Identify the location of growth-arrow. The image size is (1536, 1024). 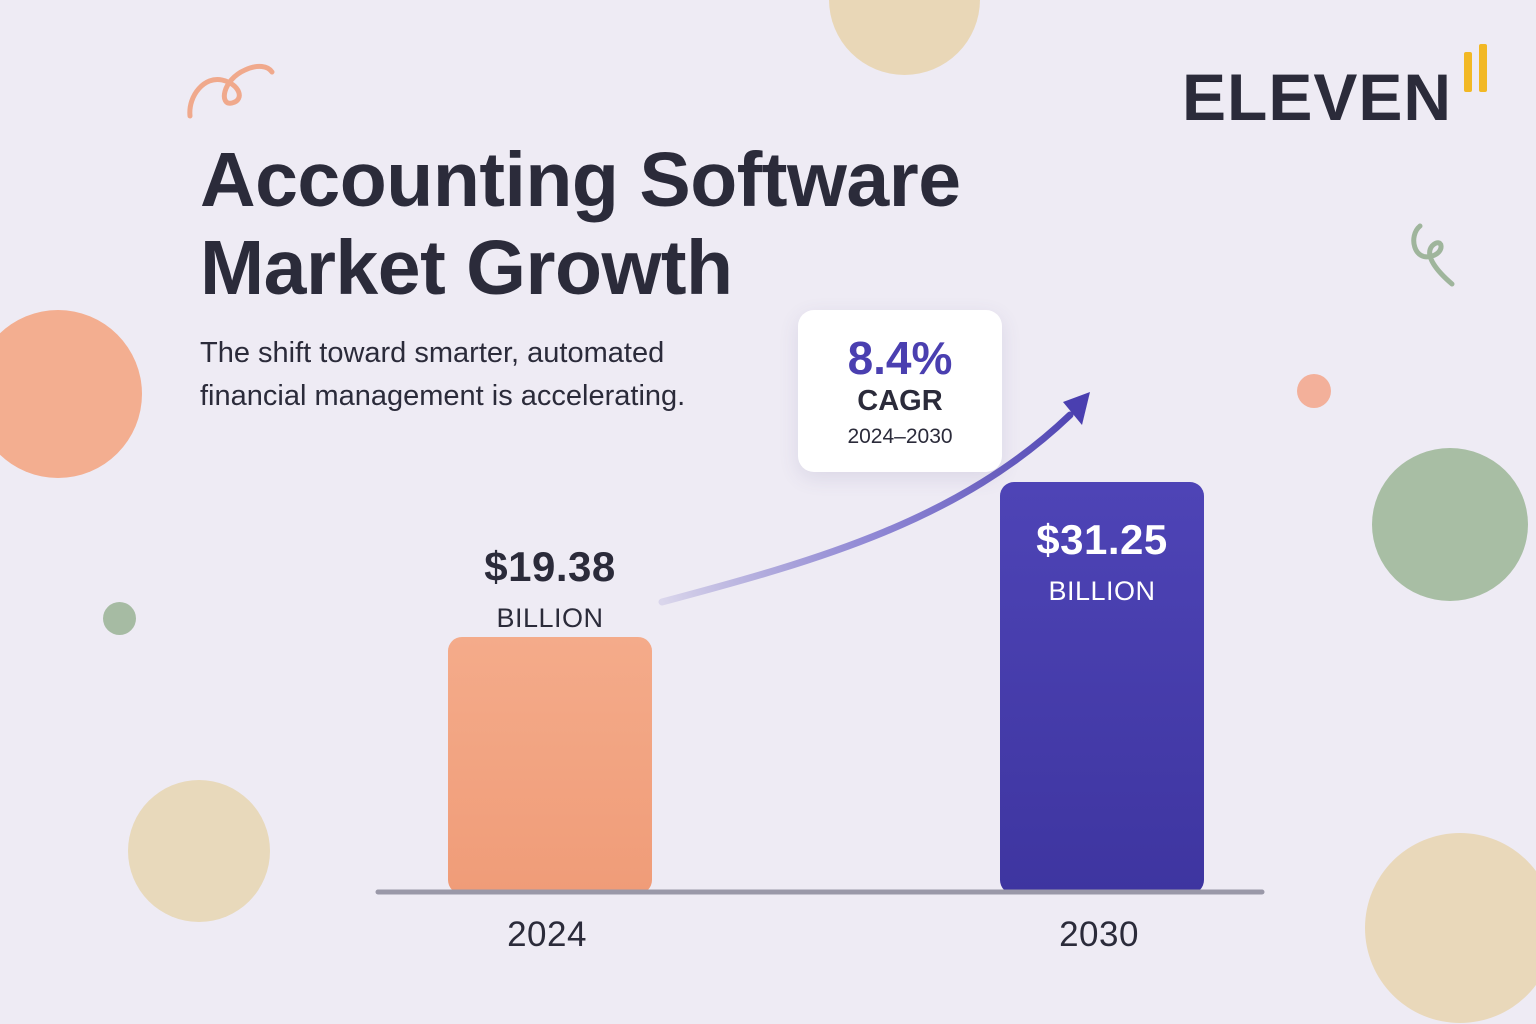
(866, 508).